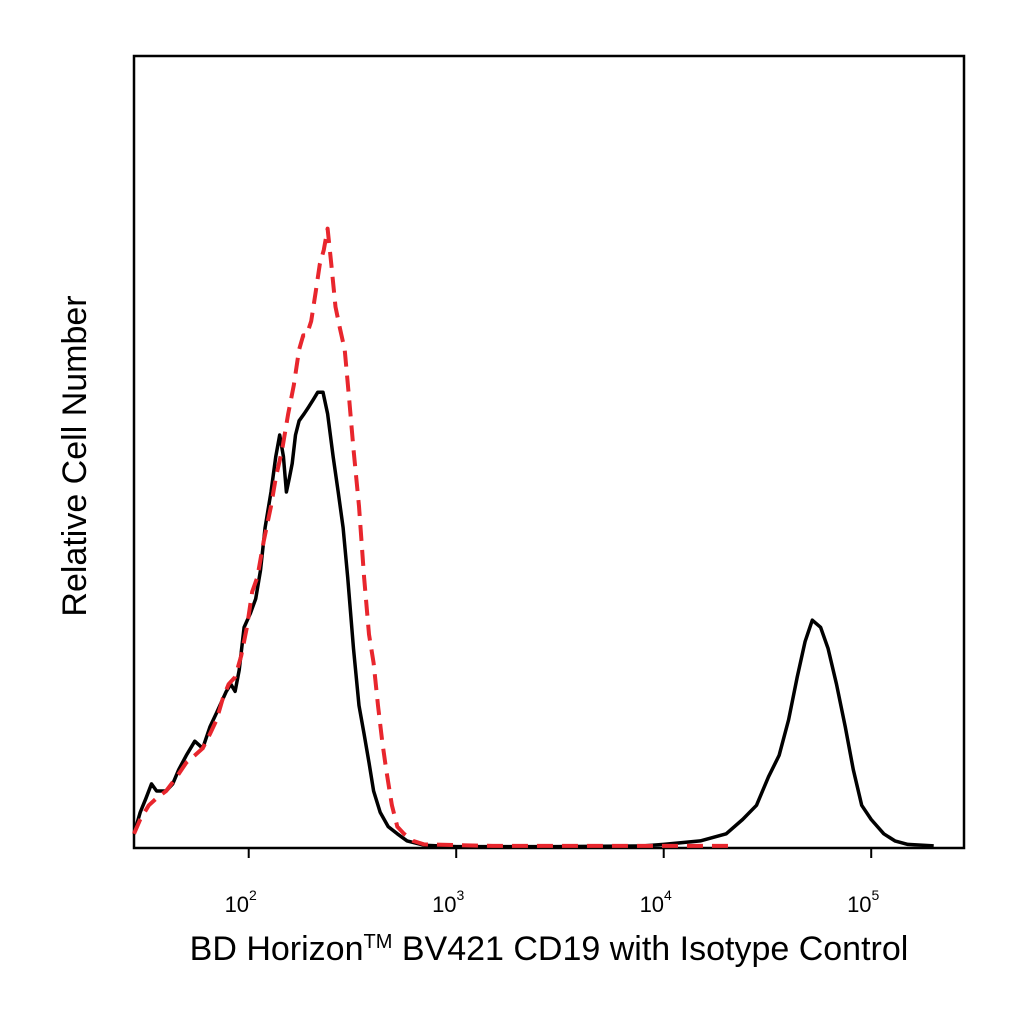  What do you see at coordinates (378, 942) in the screenshot?
I see `trademark-superscript: TM` at bounding box center [378, 942].